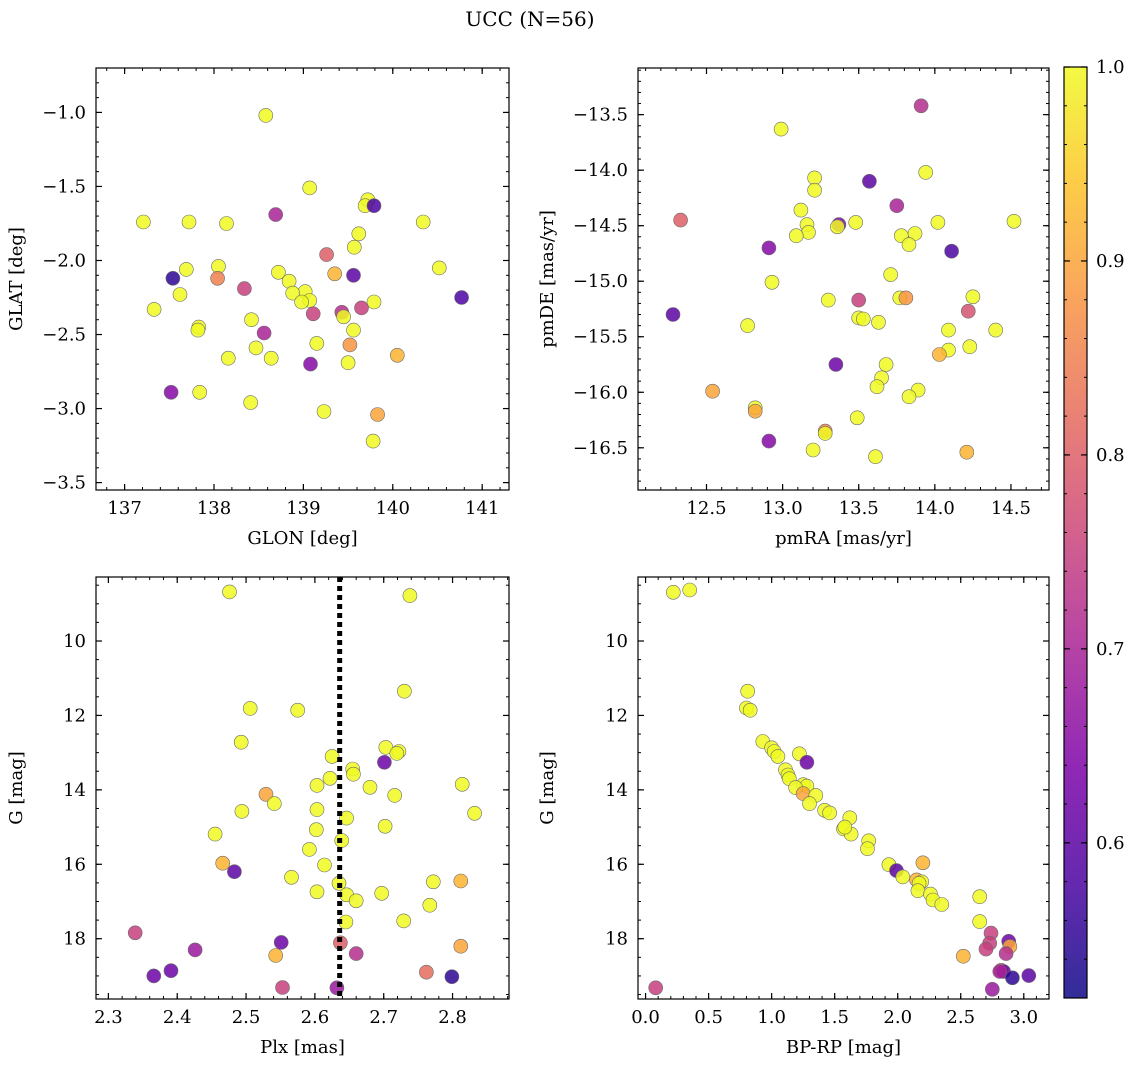 Image resolution: width=1136 pixels, height=1067 pixels. I want to click on x-tick-label: 14.0, so click(935, 508).